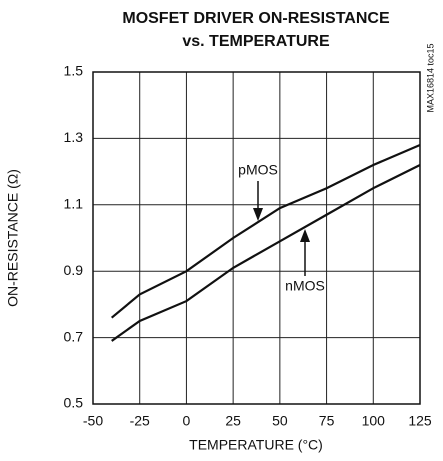 This screenshot has width=443, height=461. I want to click on y-tick-label: 0.7, so click(74, 336).